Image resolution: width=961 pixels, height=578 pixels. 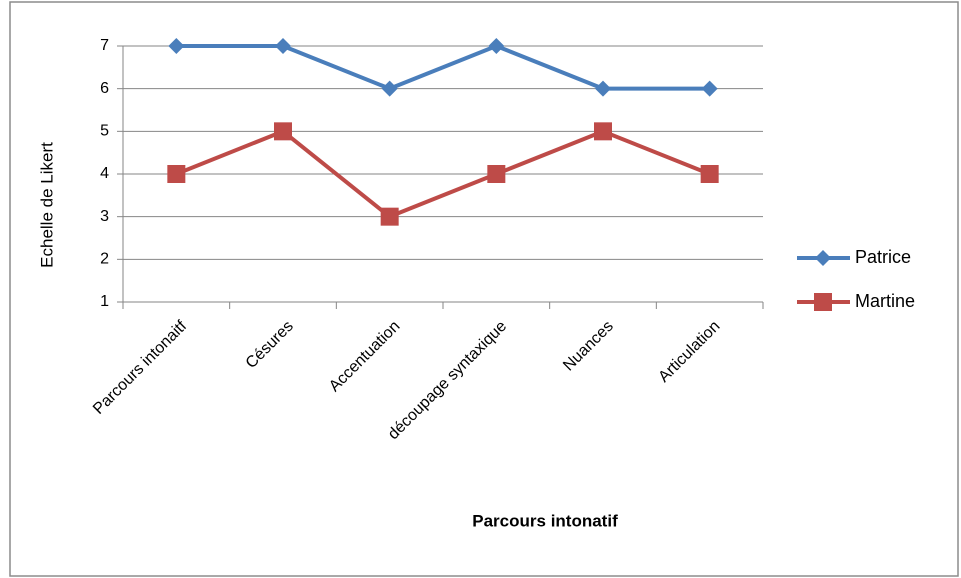 I want to click on y-tick-label: 3, so click(x=104, y=216).